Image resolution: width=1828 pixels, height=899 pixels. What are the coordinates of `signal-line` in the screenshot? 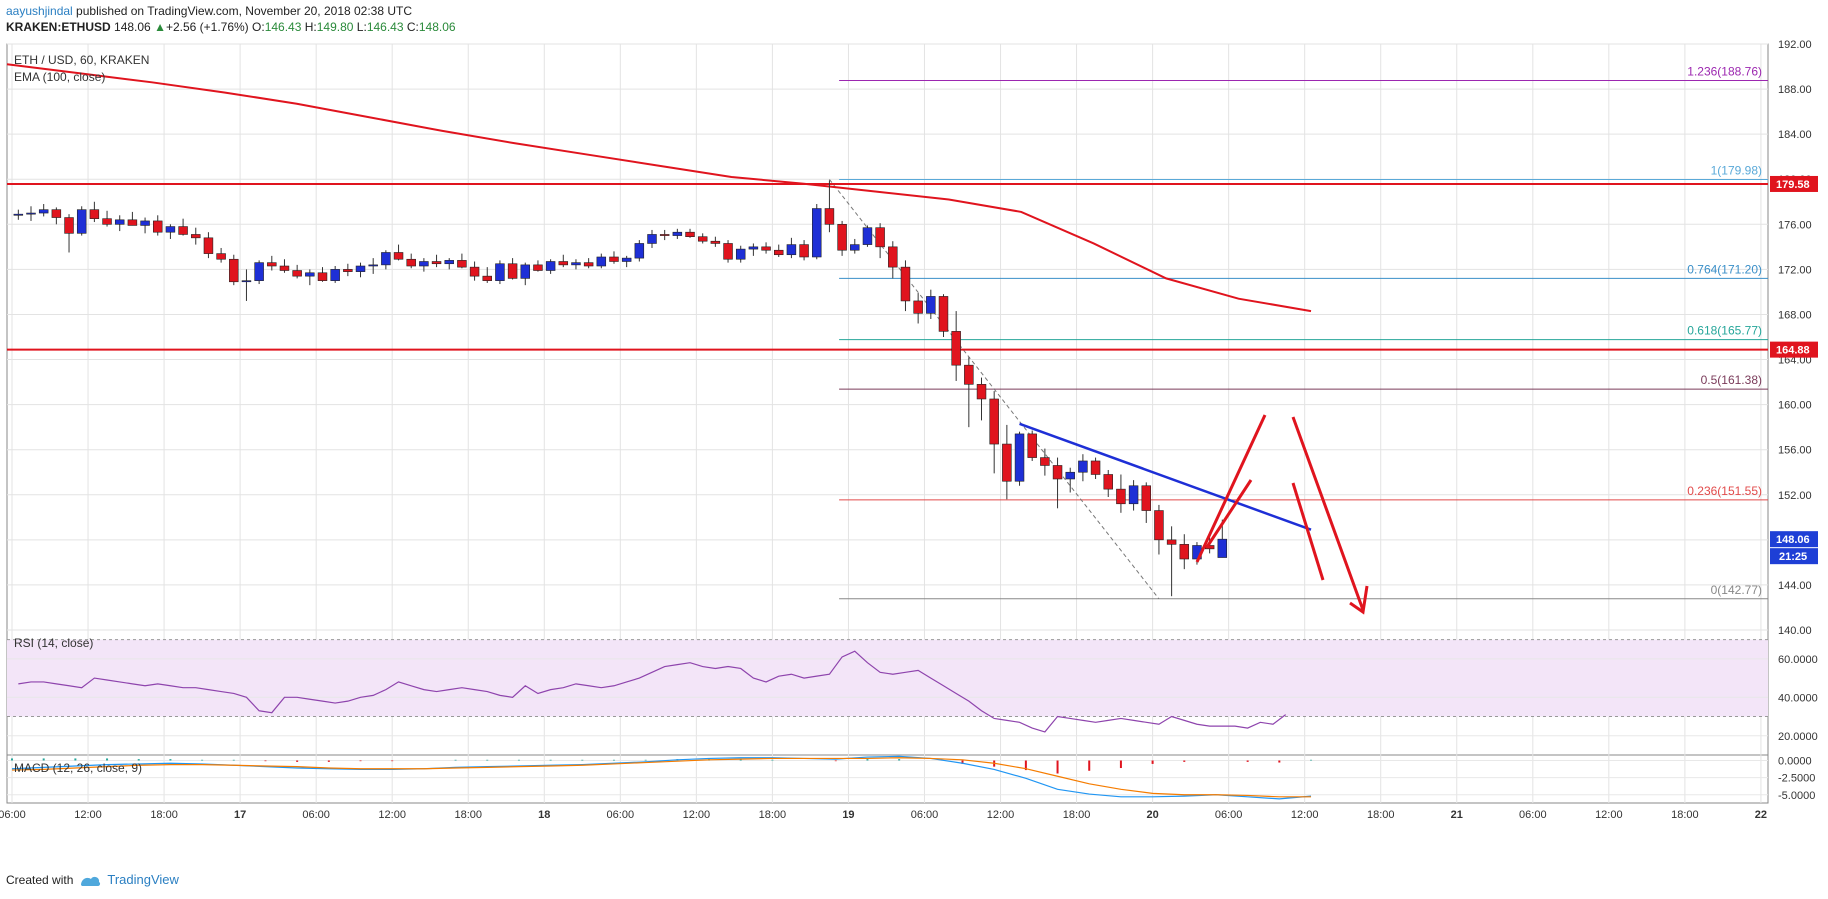 It's located at (661, 777).